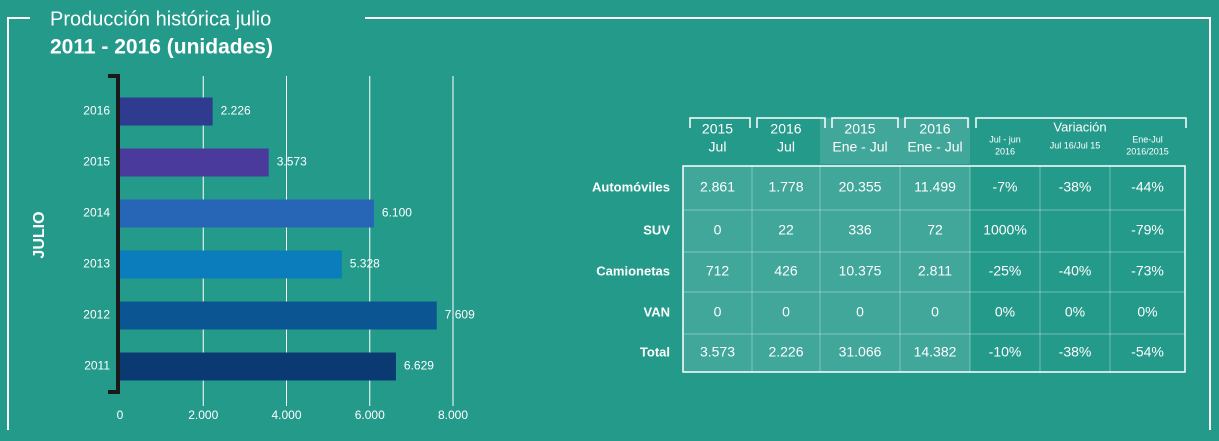  What do you see at coordinates (1147, 352) in the screenshot?
I see `table-cell: -54%` at bounding box center [1147, 352].